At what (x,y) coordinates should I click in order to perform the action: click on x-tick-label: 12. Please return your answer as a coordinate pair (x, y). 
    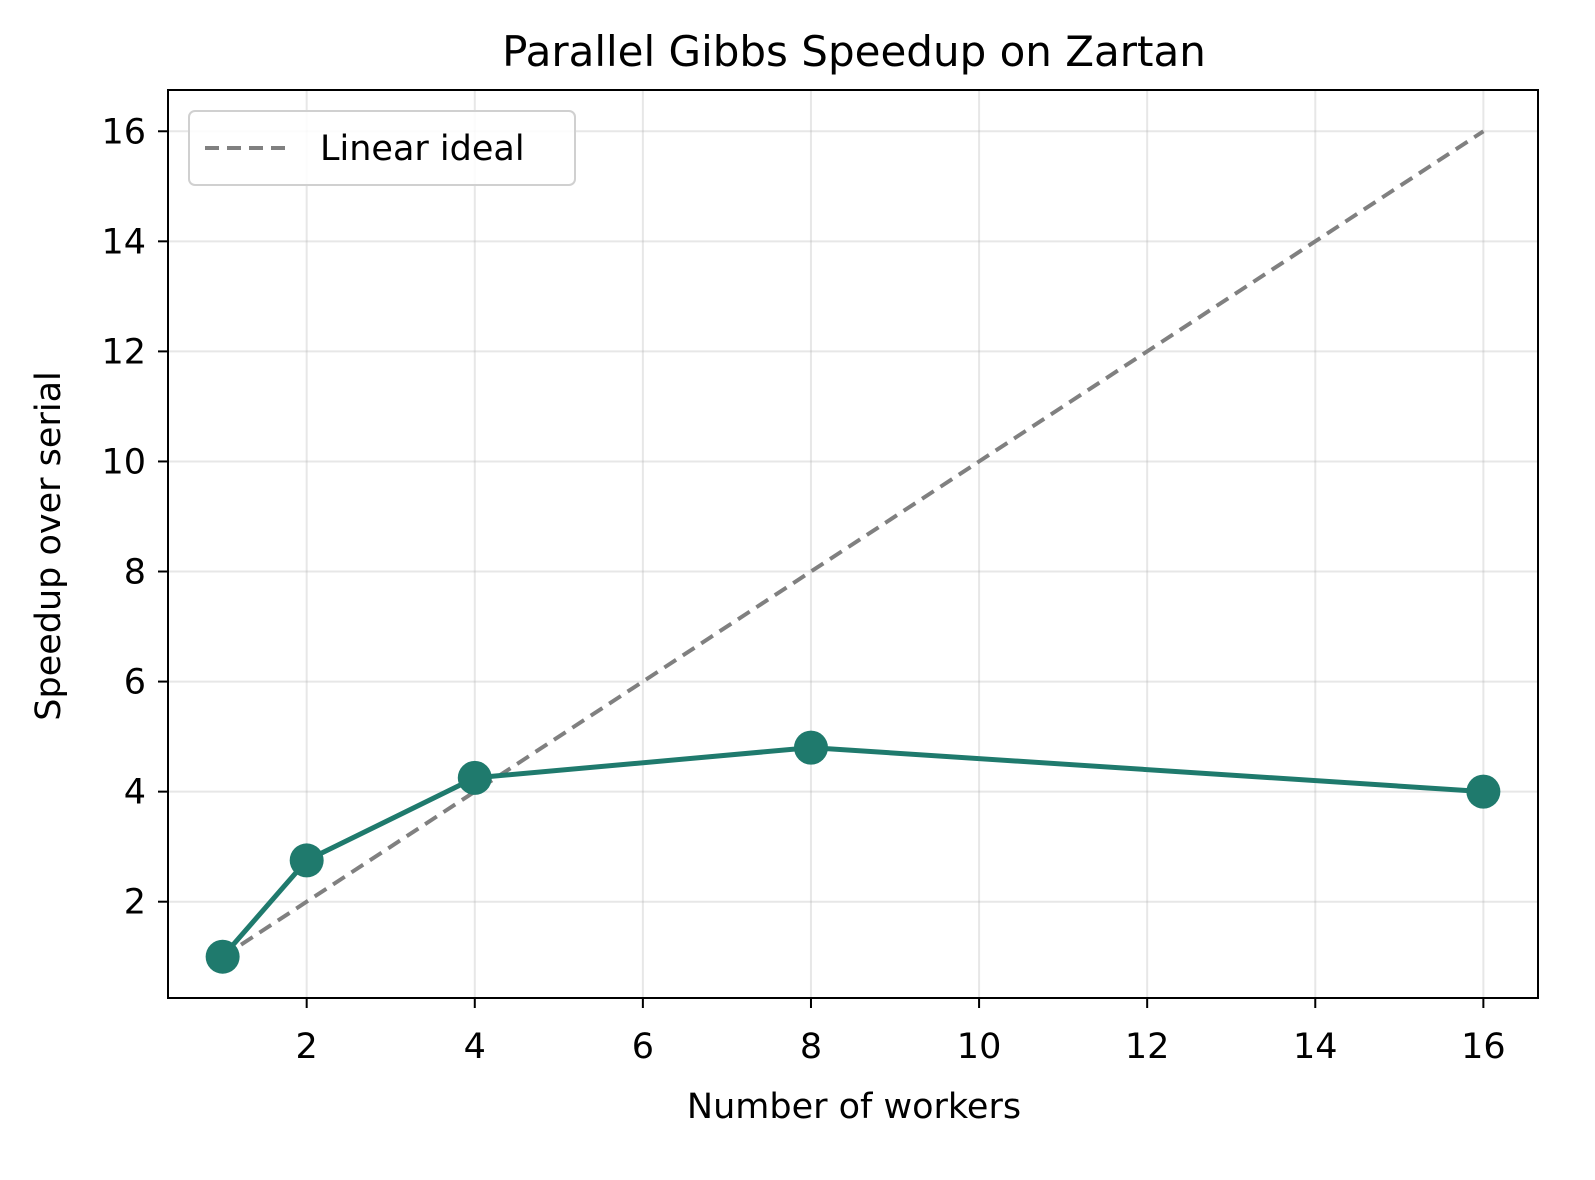
    Looking at the image, I should click on (1147, 1047).